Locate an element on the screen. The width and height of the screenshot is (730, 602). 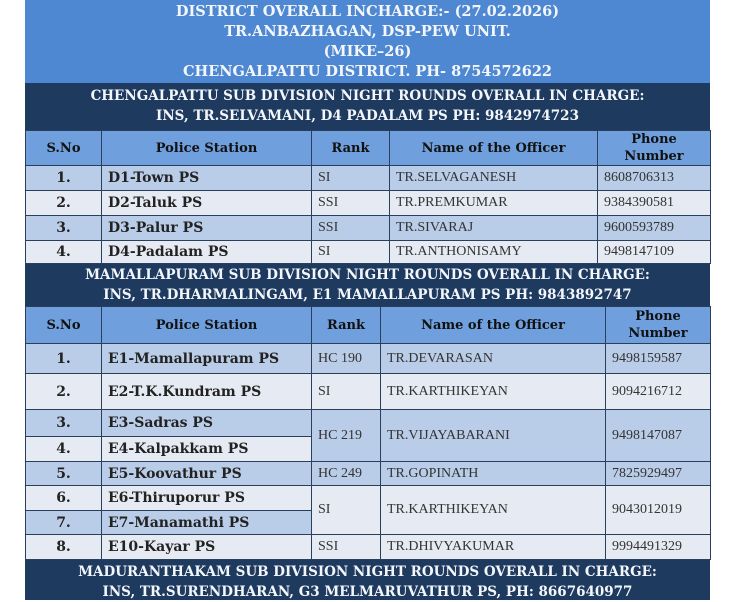
header-line: (MIKE–26) is located at coordinates (367, 51).